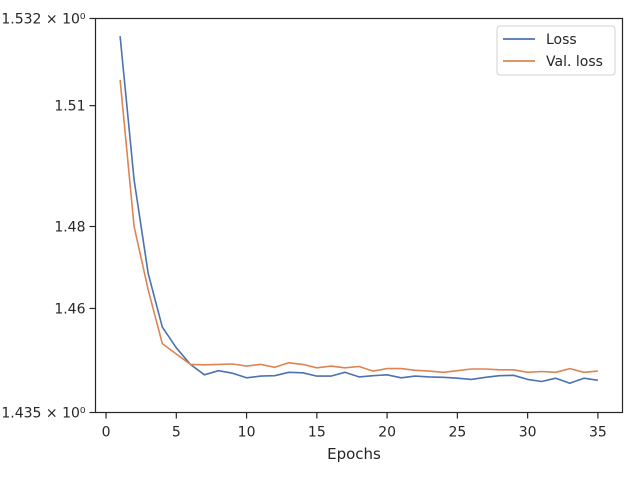 This screenshot has height=480, width=640. What do you see at coordinates (354, 454) in the screenshot?
I see `x-axis-title: Epochs` at bounding box center [354, 454].